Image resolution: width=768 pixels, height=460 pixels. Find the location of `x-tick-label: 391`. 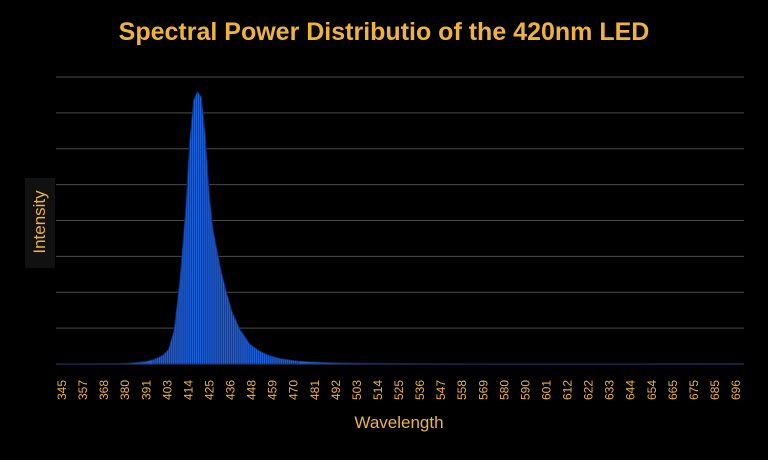

x-tick-label: 391 is located at coordinates (146, 390).